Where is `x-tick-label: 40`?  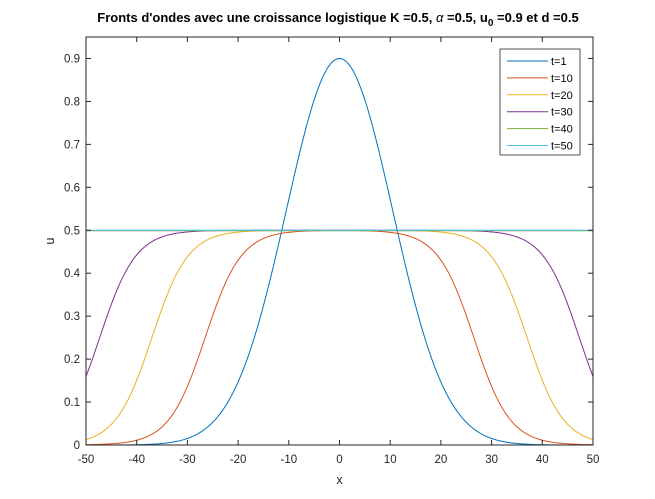
x-tick-label: 40 is located at coordinates (542, 460).